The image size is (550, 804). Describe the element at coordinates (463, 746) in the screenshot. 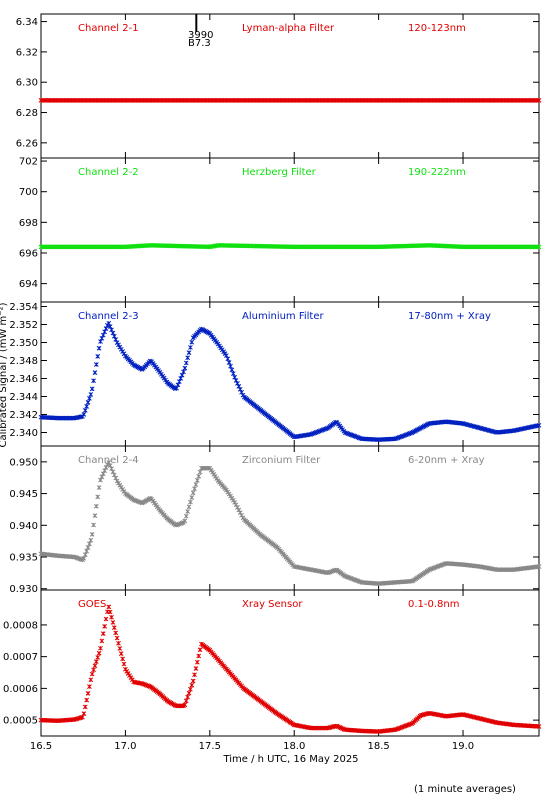

I see `x-tick-label: 19.0` at that location.